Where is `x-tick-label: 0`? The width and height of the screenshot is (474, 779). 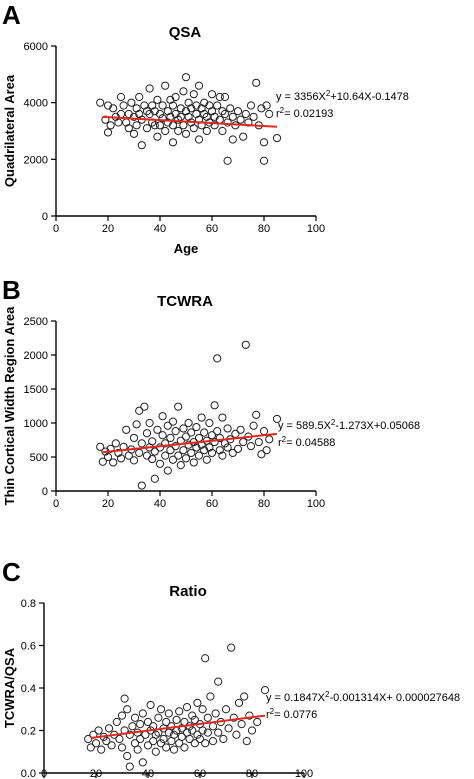 x-tick-label: 0 is located at coordinates (56, 504).